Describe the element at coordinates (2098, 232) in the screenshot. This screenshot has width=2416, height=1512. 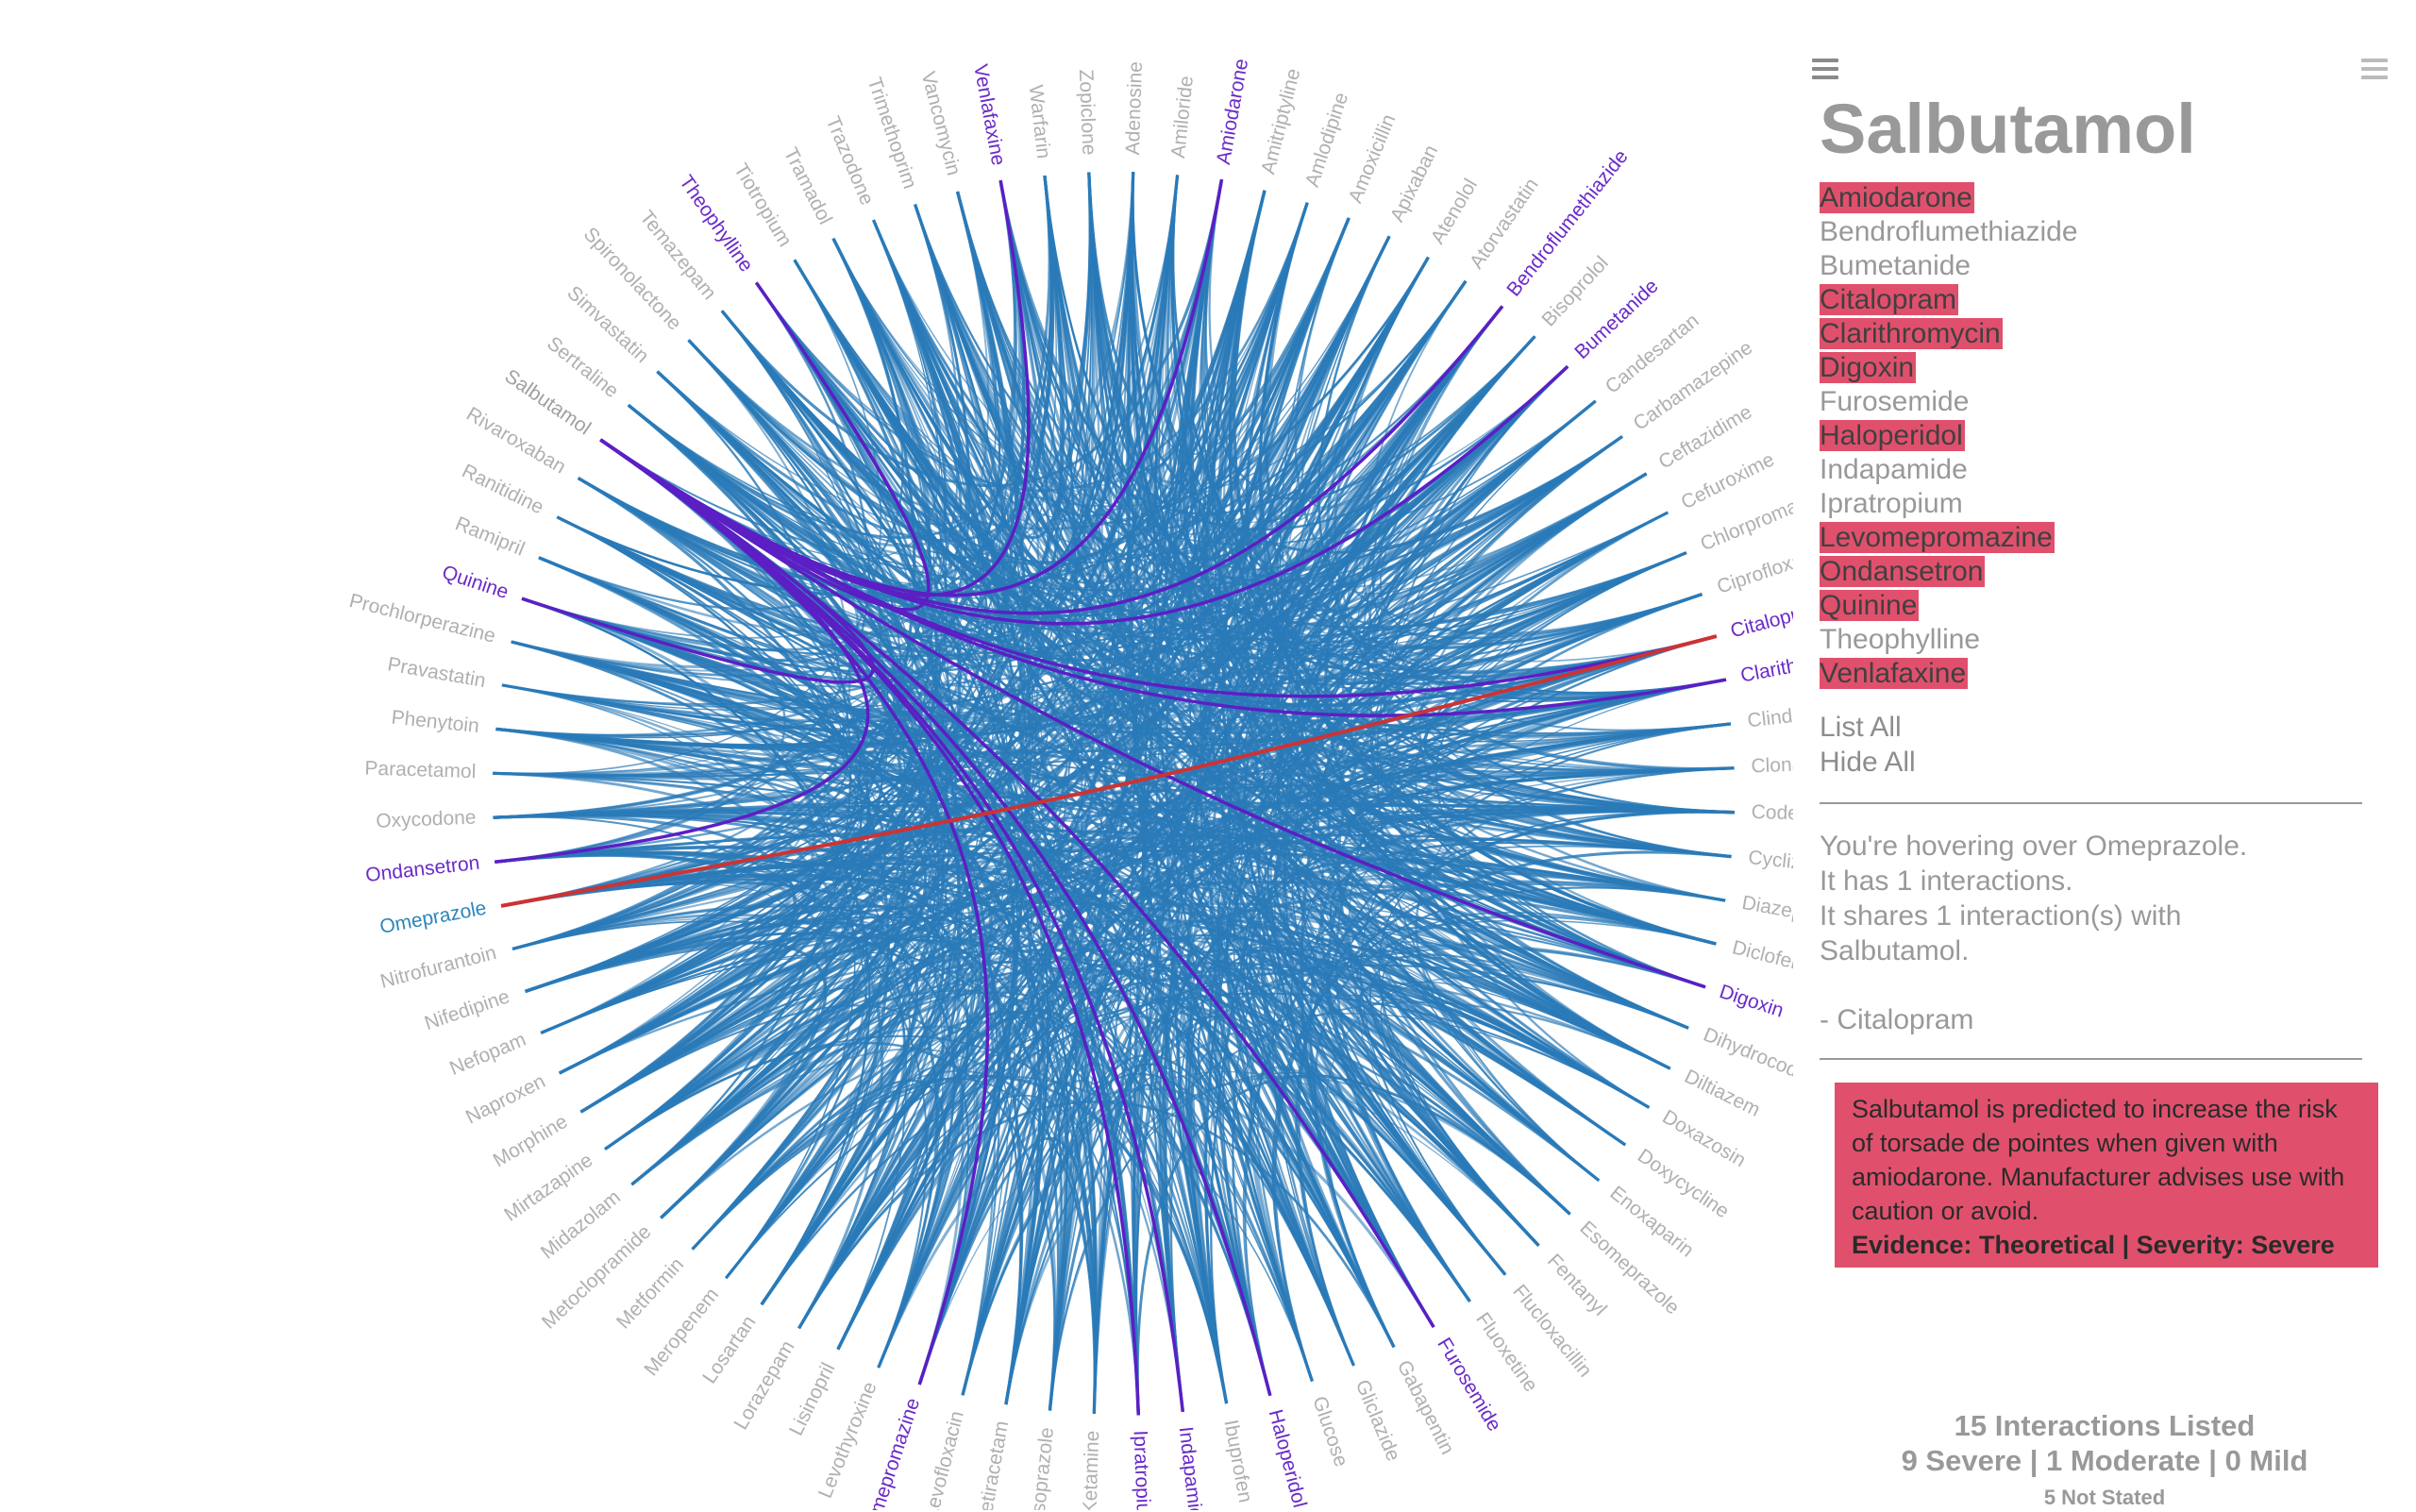
I see `interaction-list-item: Bendroflumethiazide` at that location.